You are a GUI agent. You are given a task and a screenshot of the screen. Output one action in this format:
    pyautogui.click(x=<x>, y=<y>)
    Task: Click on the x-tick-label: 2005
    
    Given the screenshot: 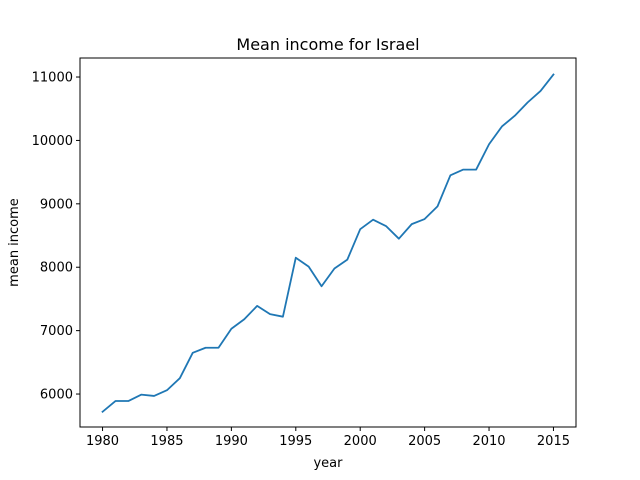 What is the action you would take?
    pyautogui.click(x=424, y=441)
    